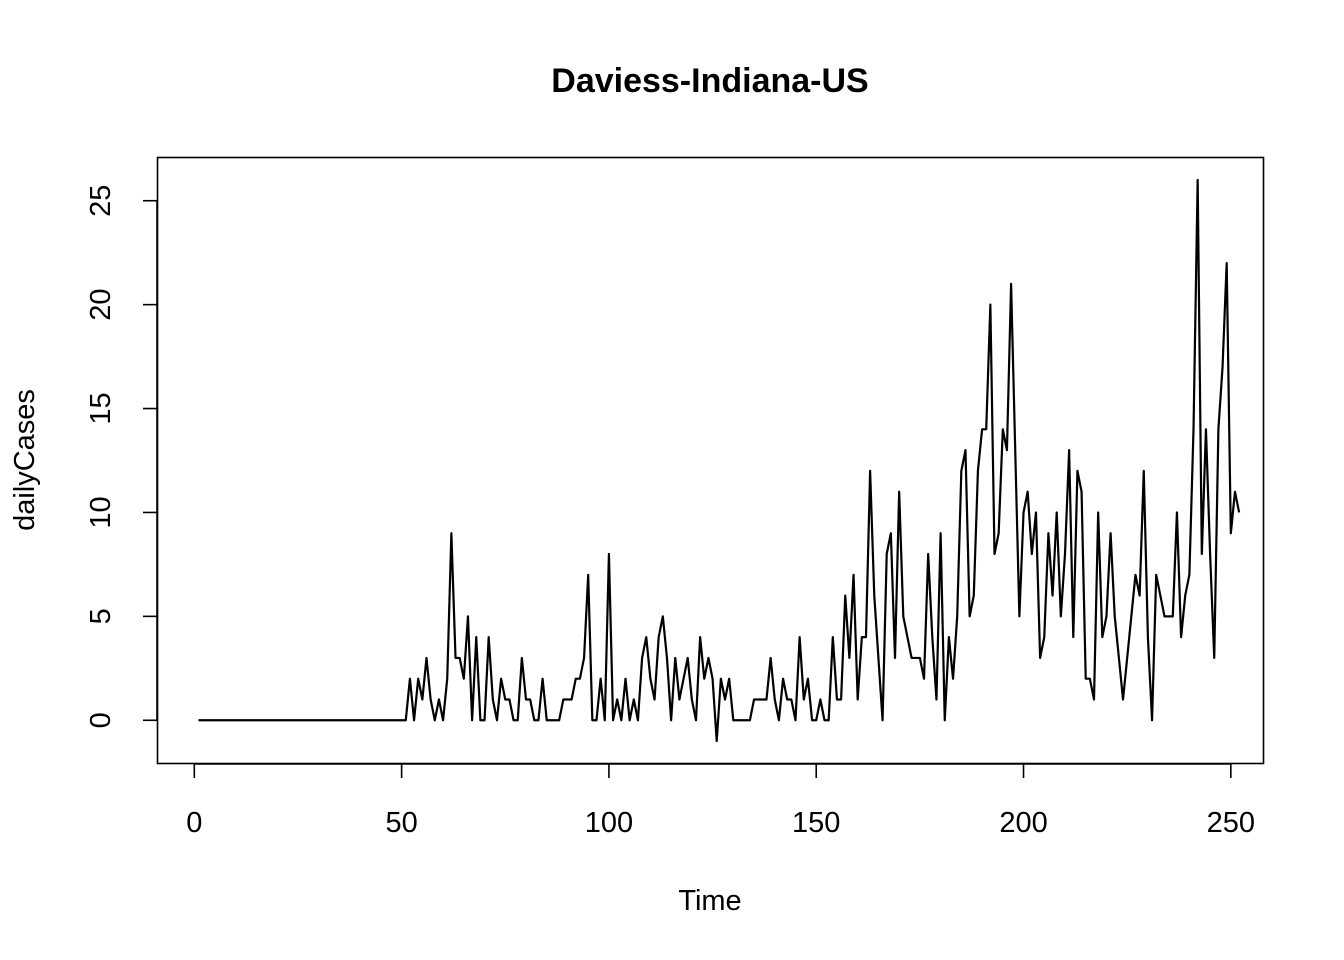 The height and width of the screenshot is (960, 1344). What do you see at coordinates (121, 456) in the screenshot?
I see `y-axis: 0 5 10 15 20 25` at bounding box center [121, 456].